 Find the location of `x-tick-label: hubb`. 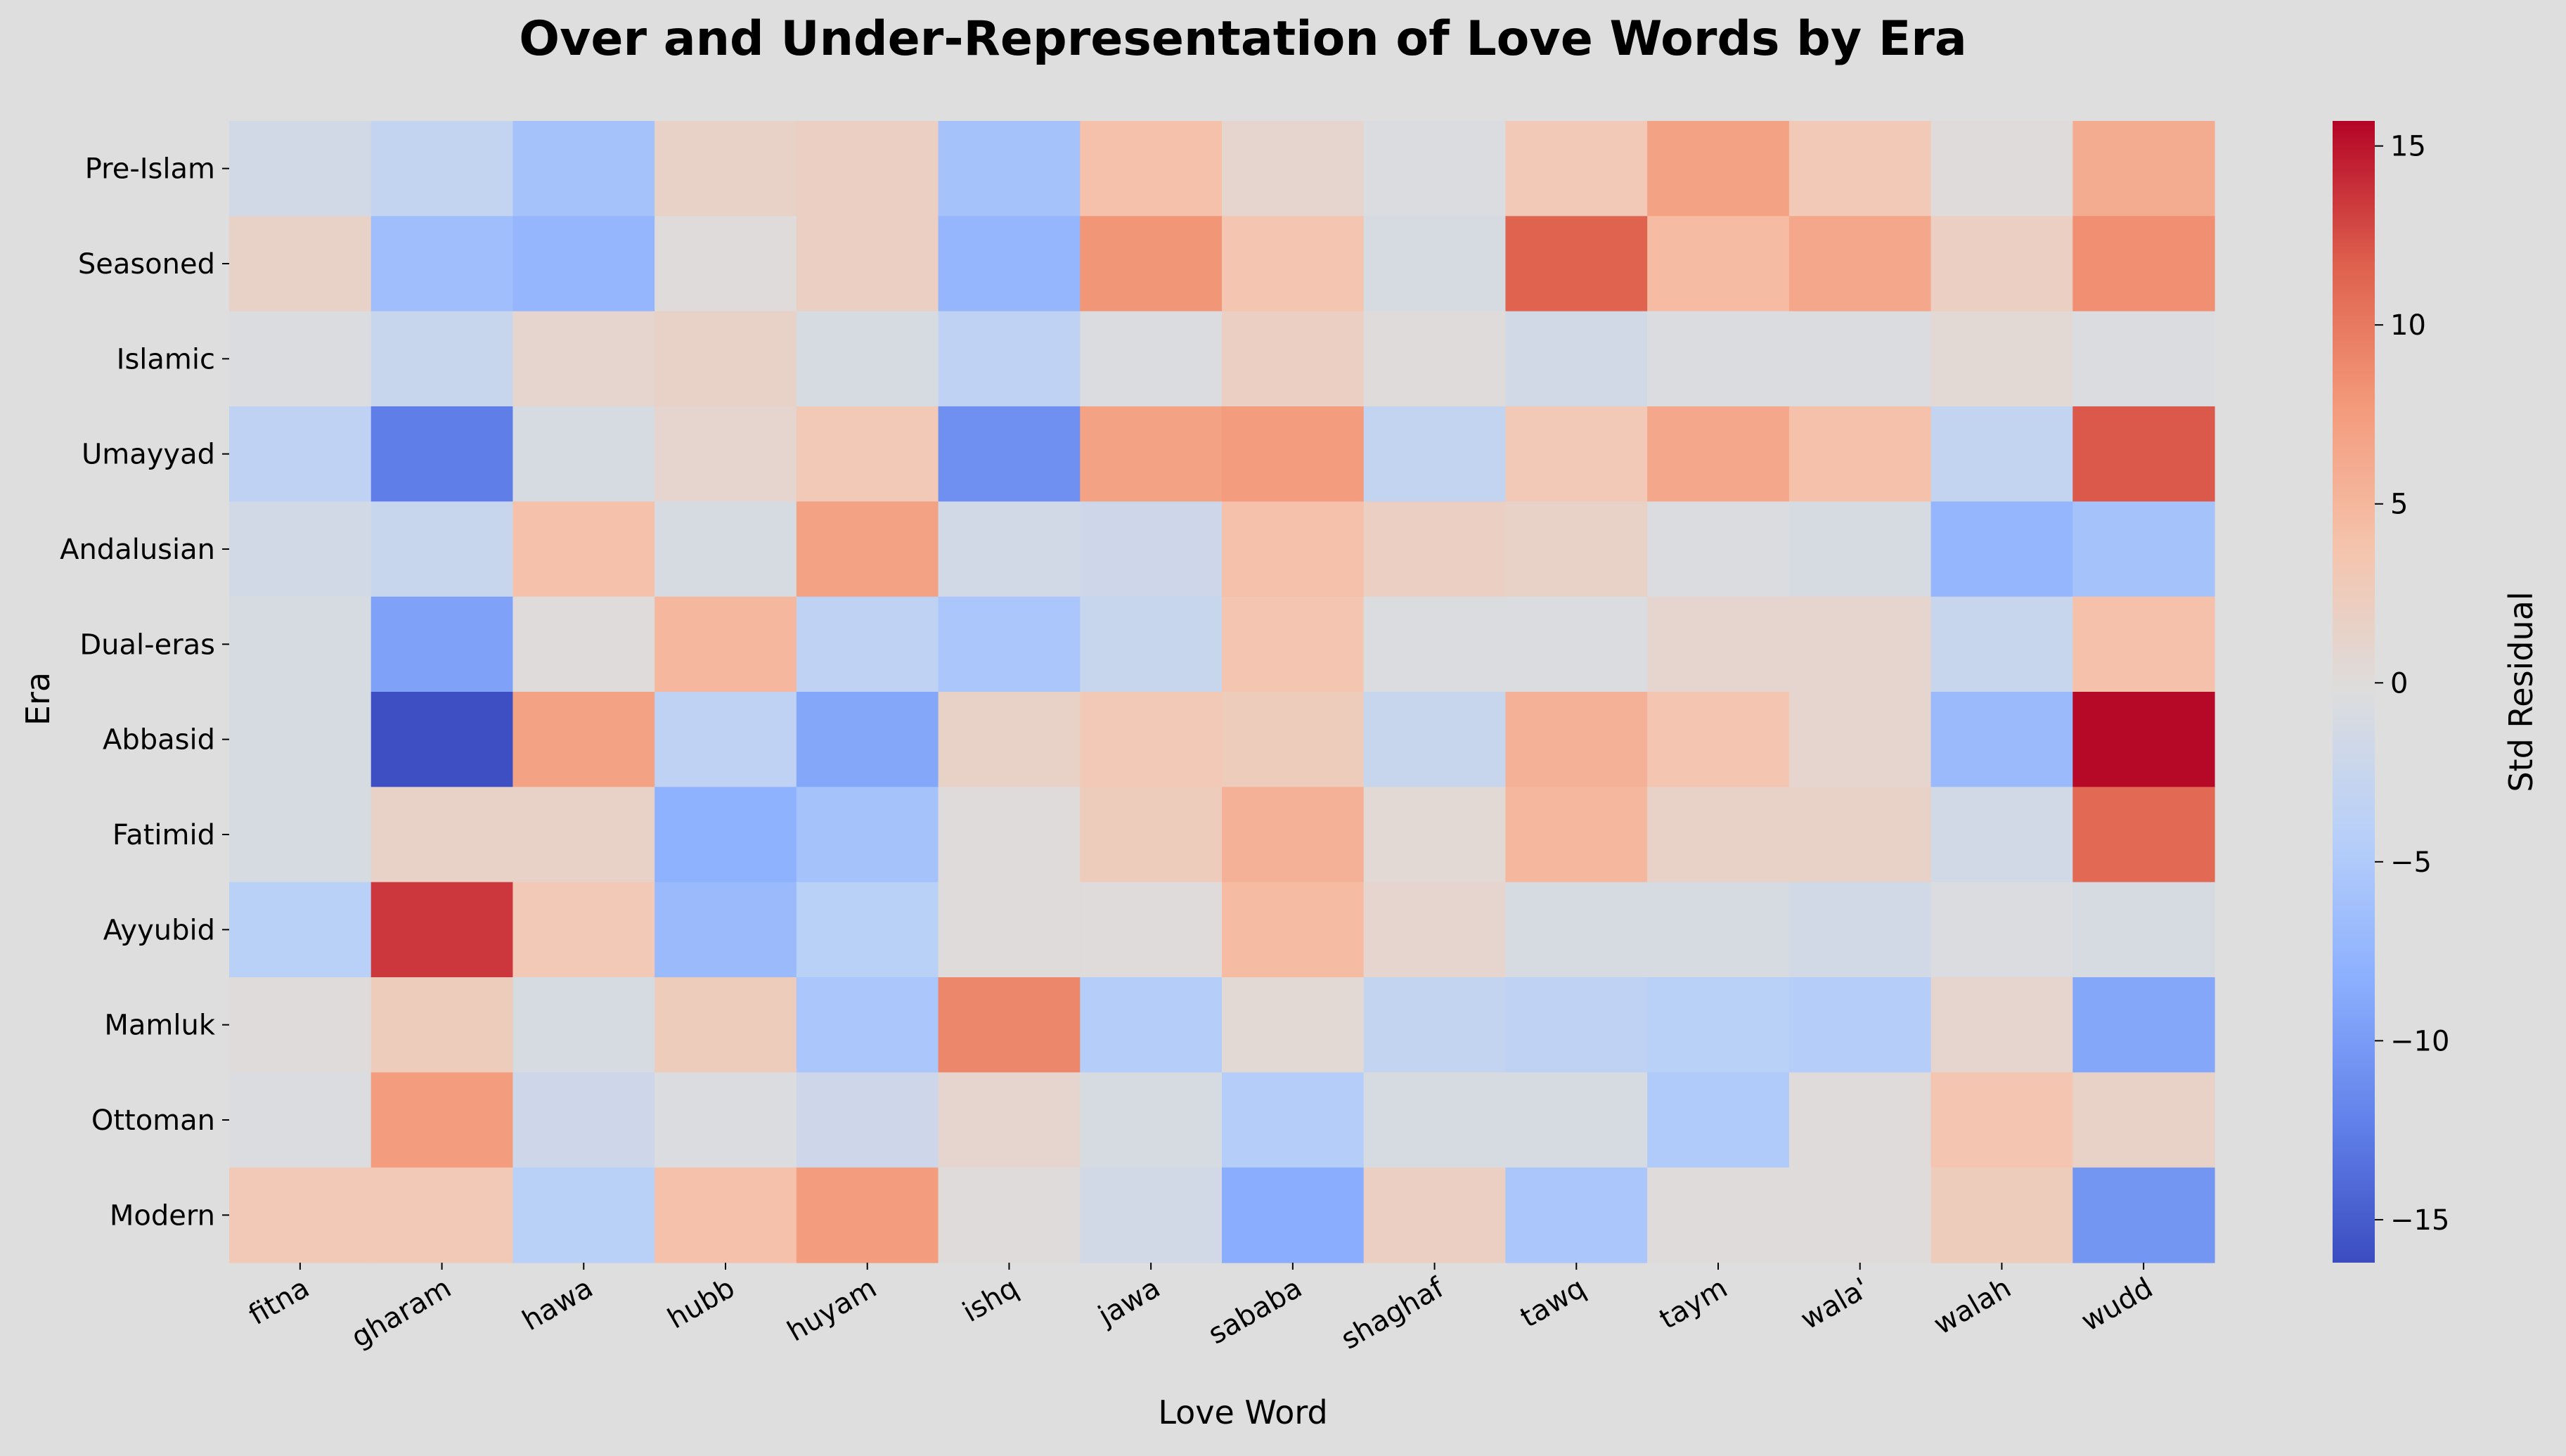

x-tick-label: hubb is located at coordinates (701, 1304).